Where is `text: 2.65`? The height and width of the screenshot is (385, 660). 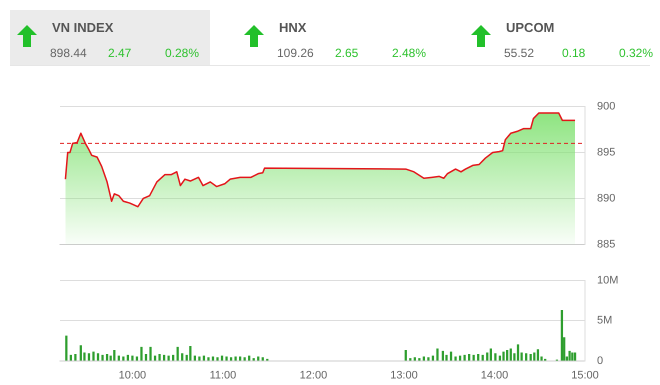 text: 2.65 is located at coordinates (346, 53).